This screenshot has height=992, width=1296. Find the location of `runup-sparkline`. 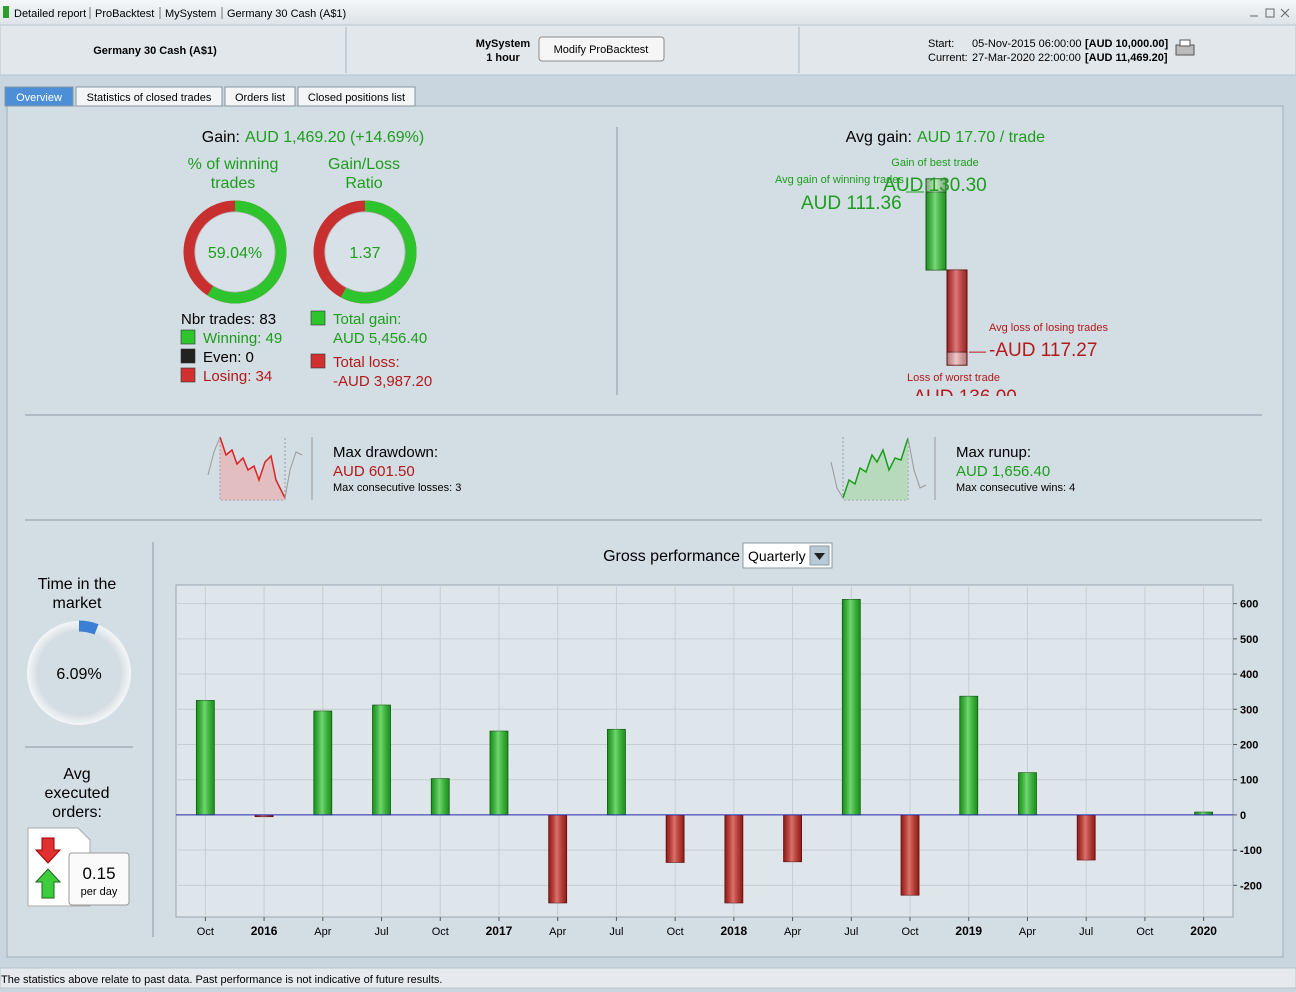

runup-sparkline is located at coordinates (883, 469).